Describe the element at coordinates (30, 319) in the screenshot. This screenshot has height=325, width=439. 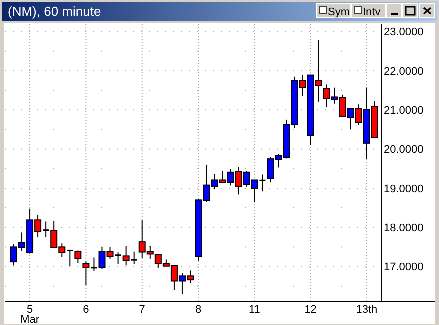
I see `text: Mar` at that location.